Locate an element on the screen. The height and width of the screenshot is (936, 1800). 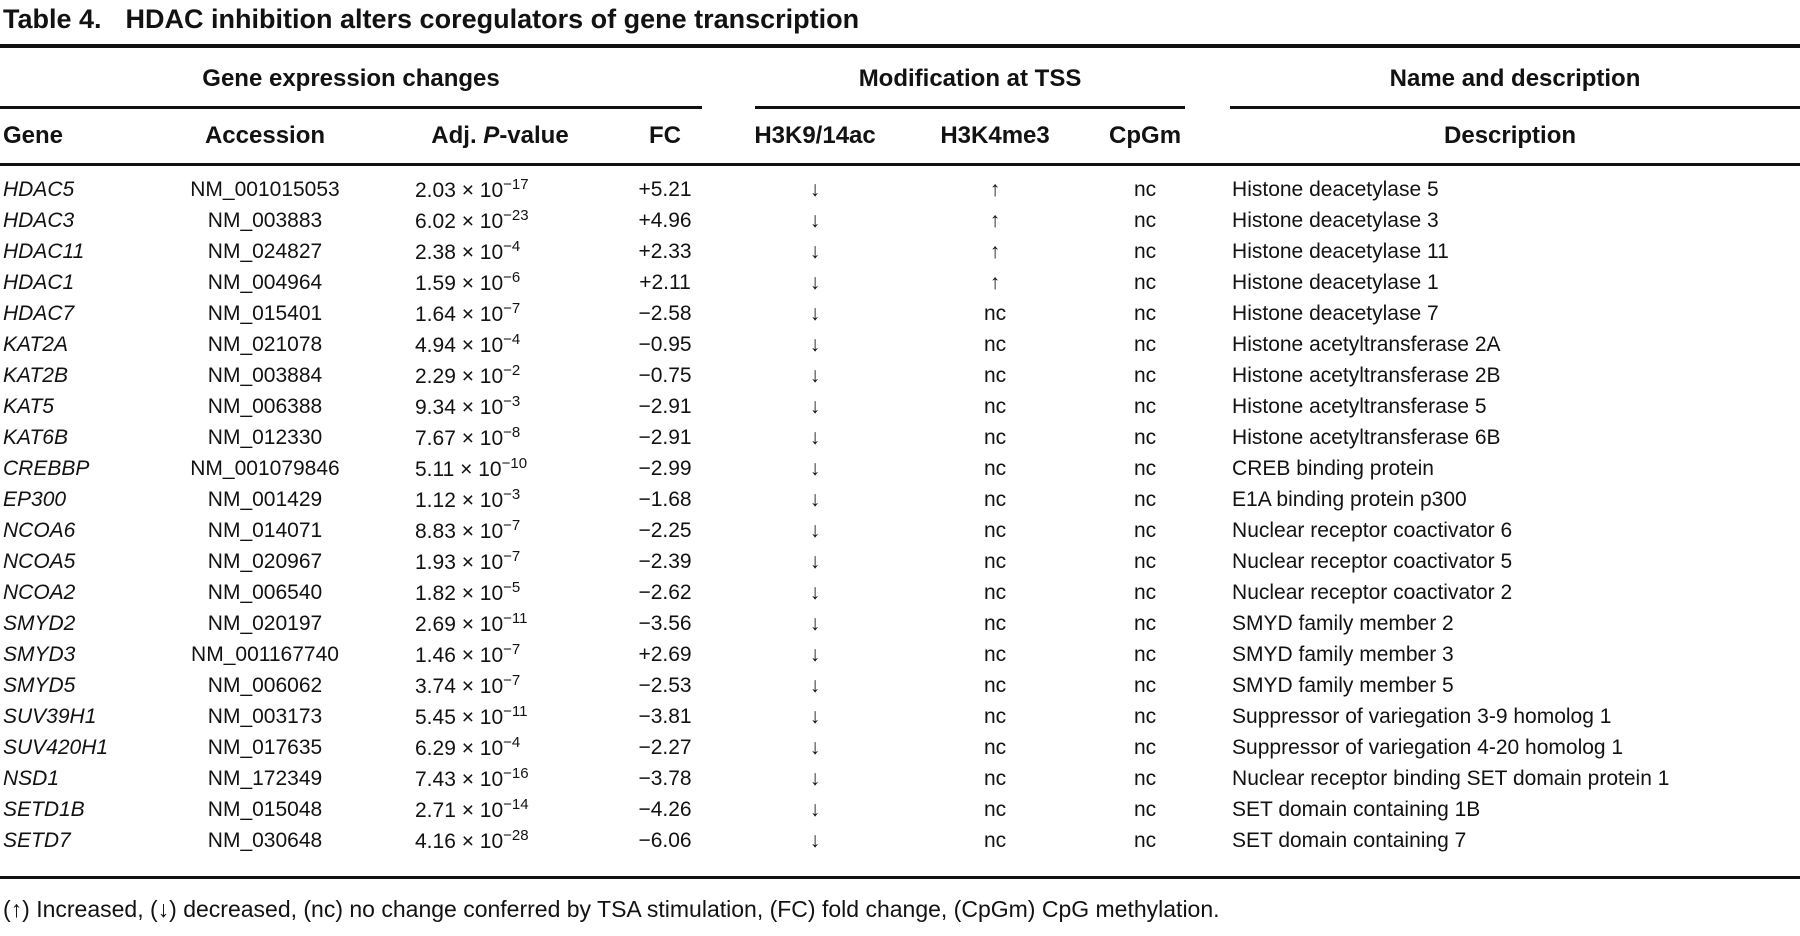
pvalue-cell: 7.43 × 10⁻¹⁶ is located at coordinates (472, 778).